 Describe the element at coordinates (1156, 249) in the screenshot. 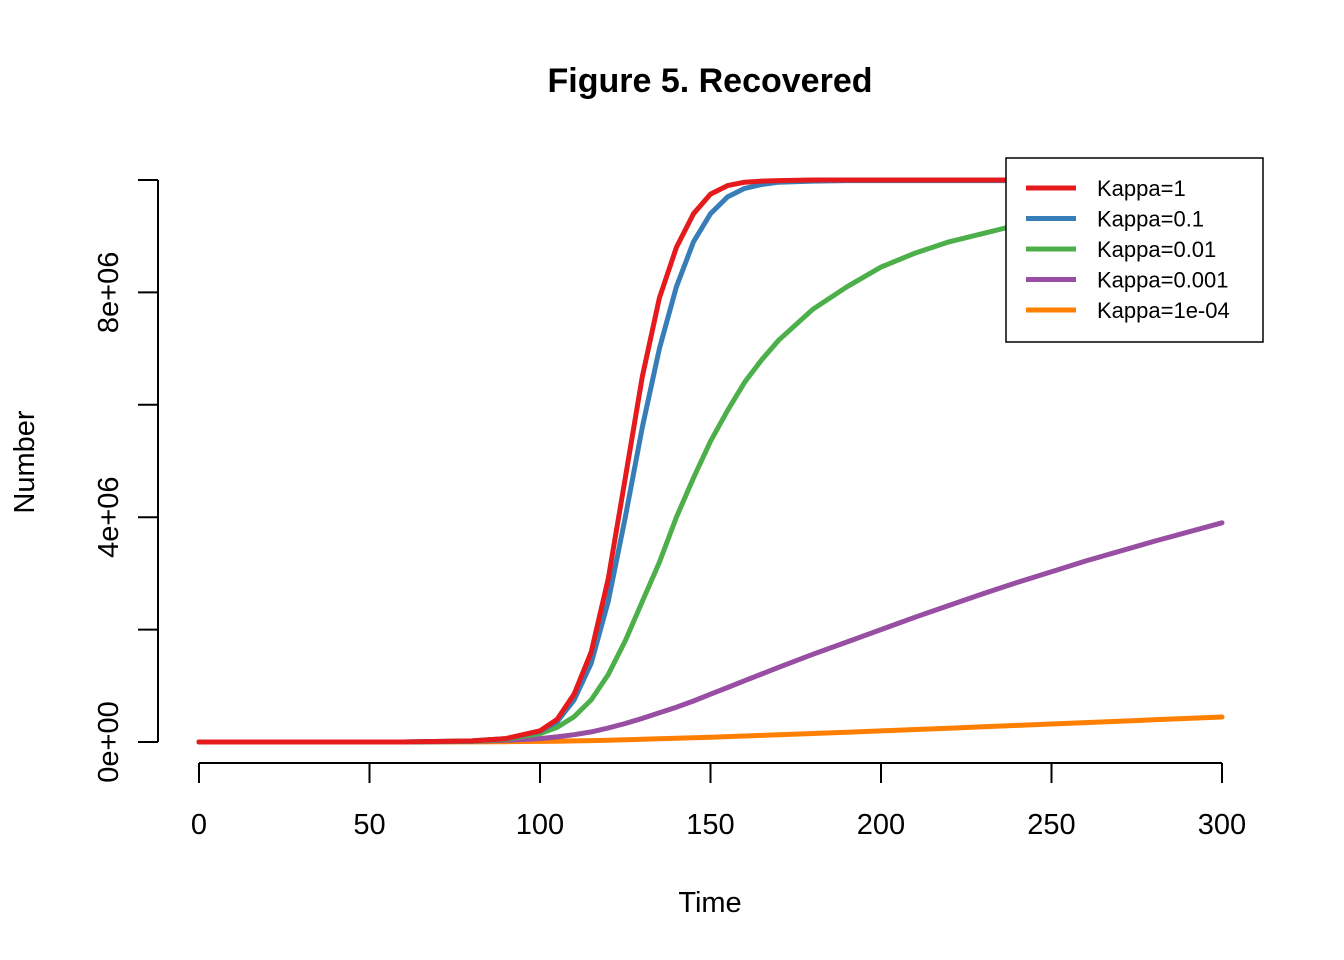

I see `legend-label: Kappa=0.01` at that location.